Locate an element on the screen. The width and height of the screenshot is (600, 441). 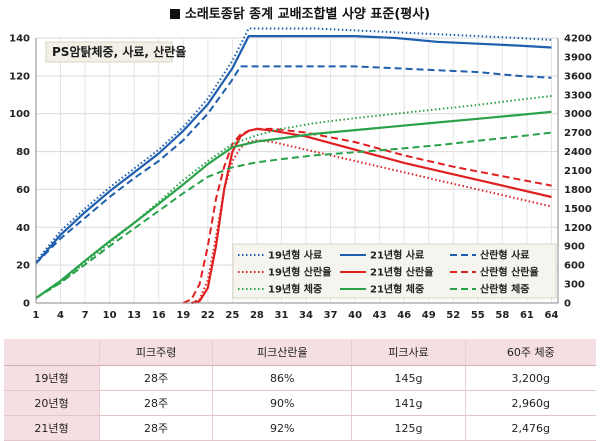
legend-label: 21년형 사료 is located at coordinates (397, 255).